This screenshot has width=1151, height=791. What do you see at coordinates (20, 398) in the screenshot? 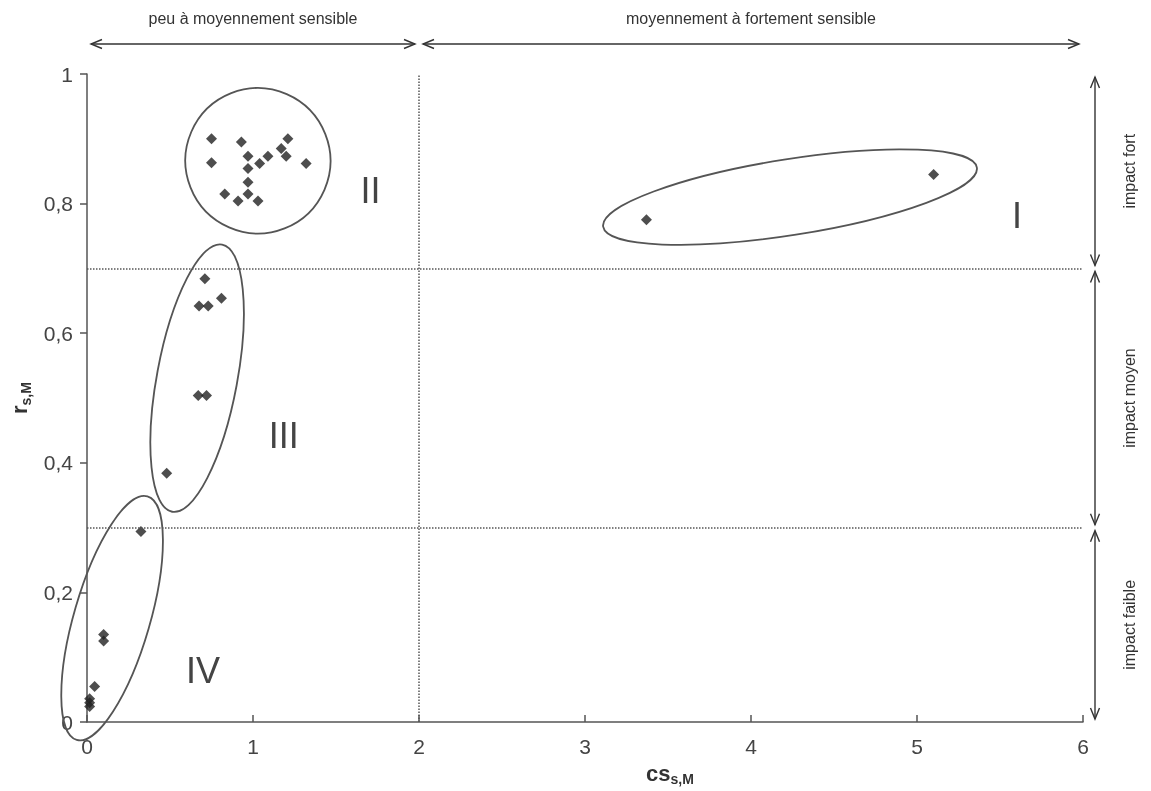
I see `y-axis-title: rs,M` at bounding box center [20, 398].